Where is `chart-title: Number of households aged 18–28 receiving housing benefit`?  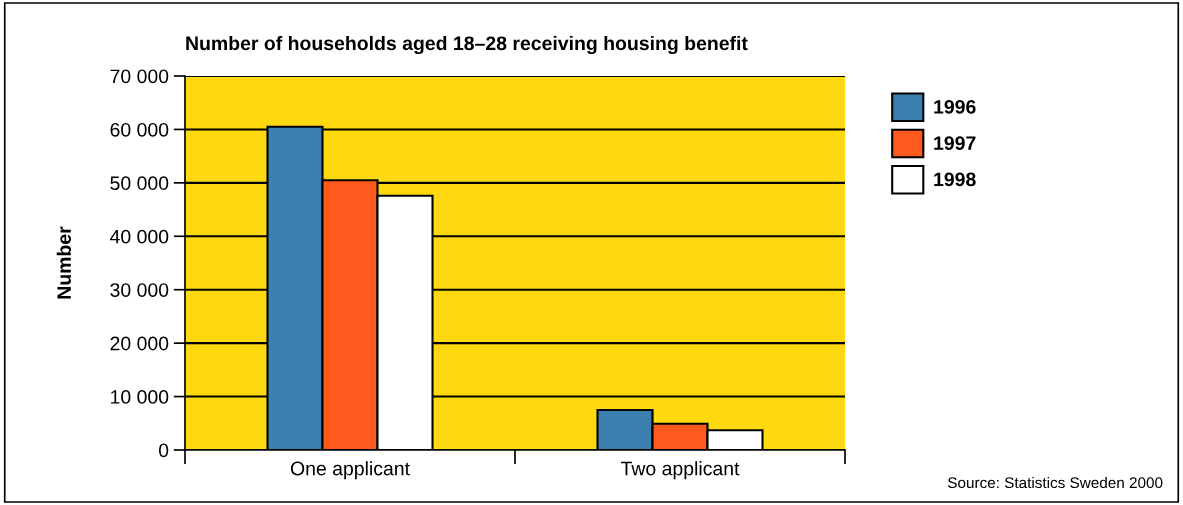
chart-title: Number of households aged 18–28 receiving housing benefit is located at coordinates (467, 45).